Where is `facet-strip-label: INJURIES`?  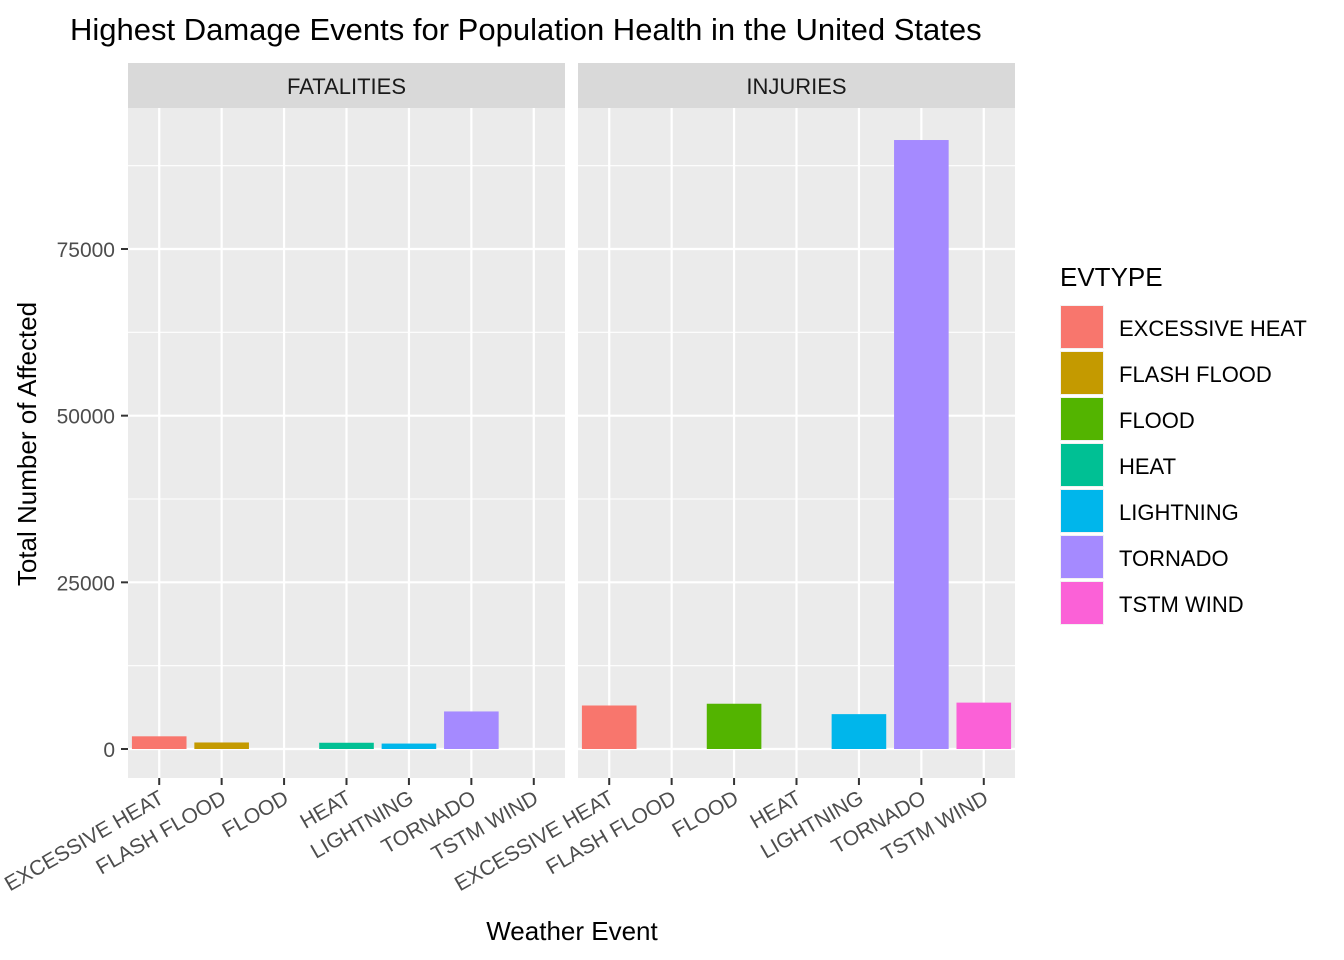
facet-strip-label: INJURIES is located at coordinates (796, 86).